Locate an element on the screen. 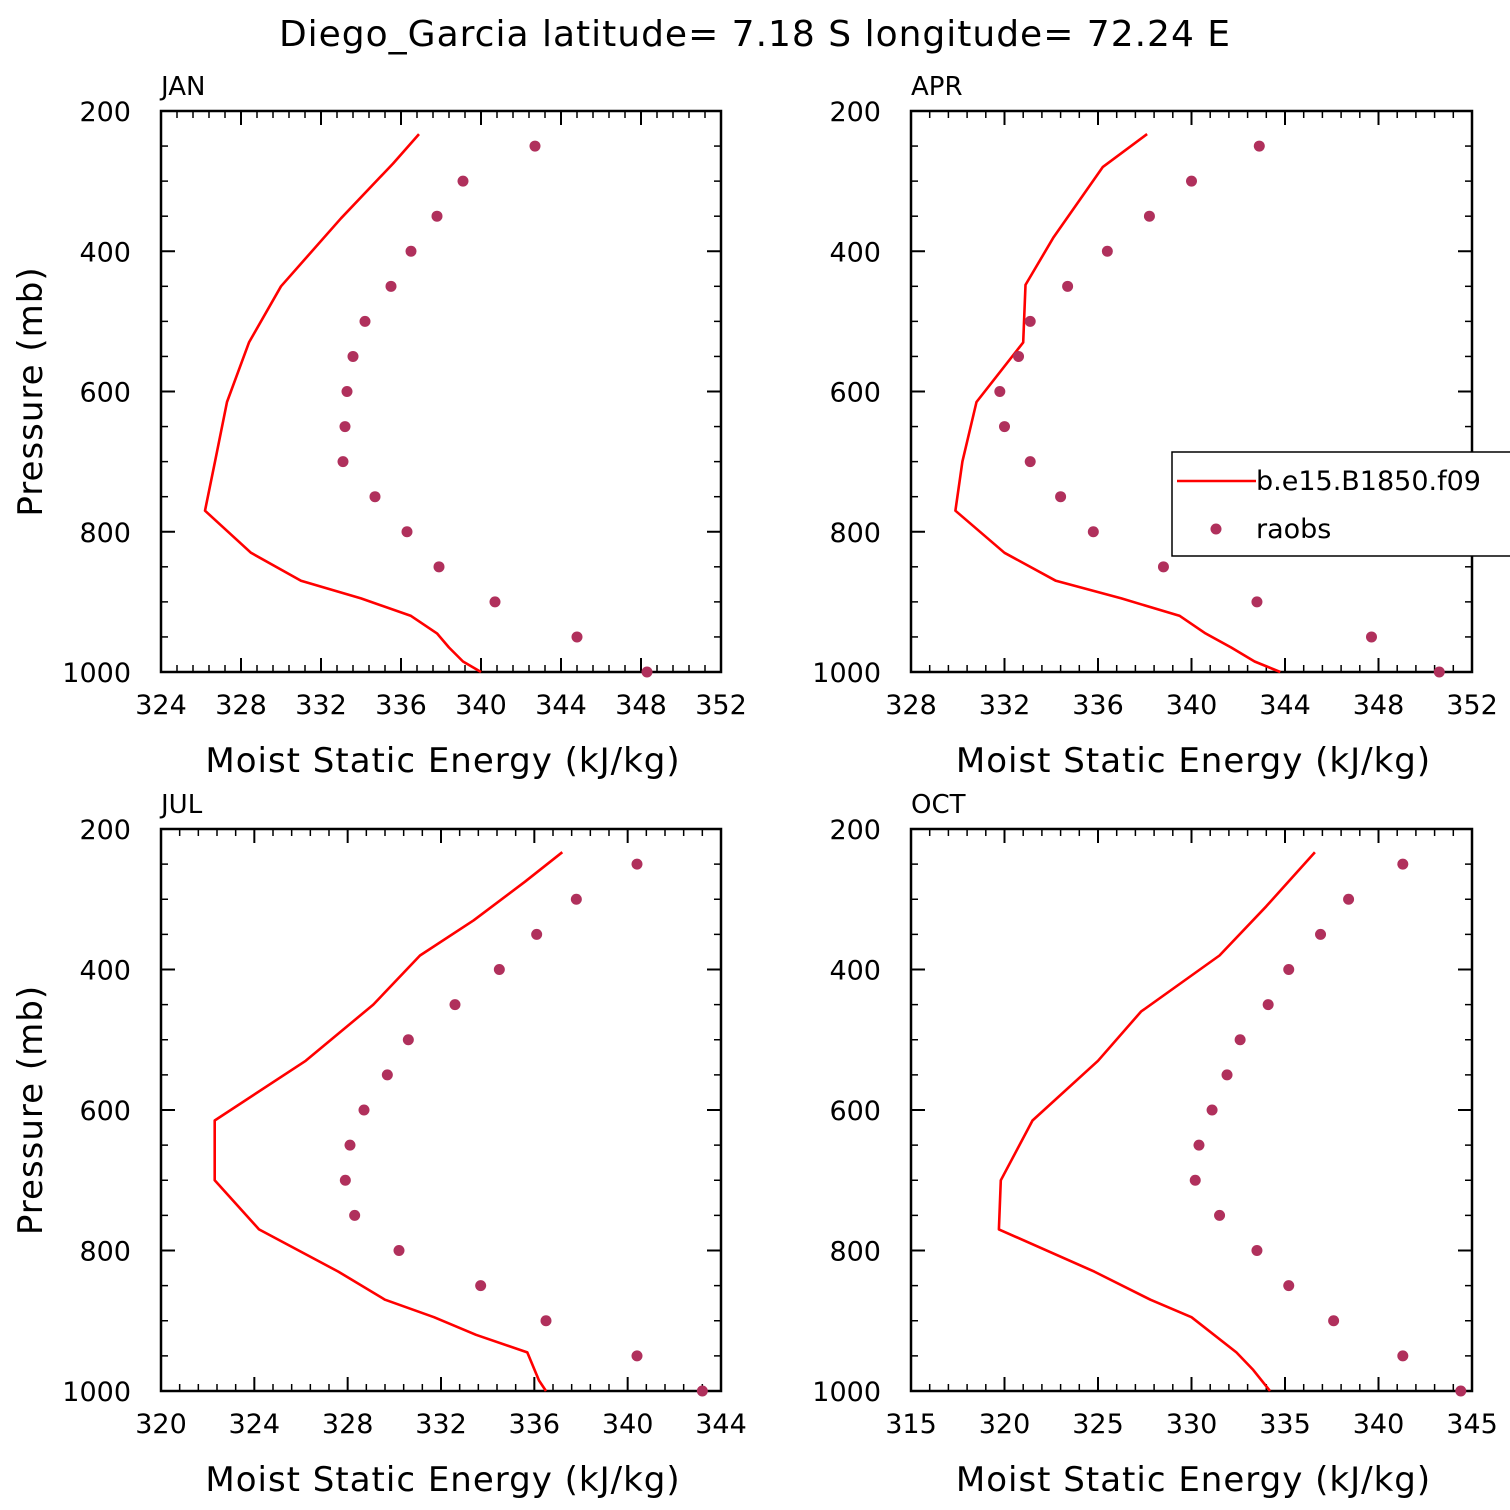 Image resolution: width=1510 pixels, height=1510 pixels. x-tick-label: 324 is located at coordinates (255, 1424).